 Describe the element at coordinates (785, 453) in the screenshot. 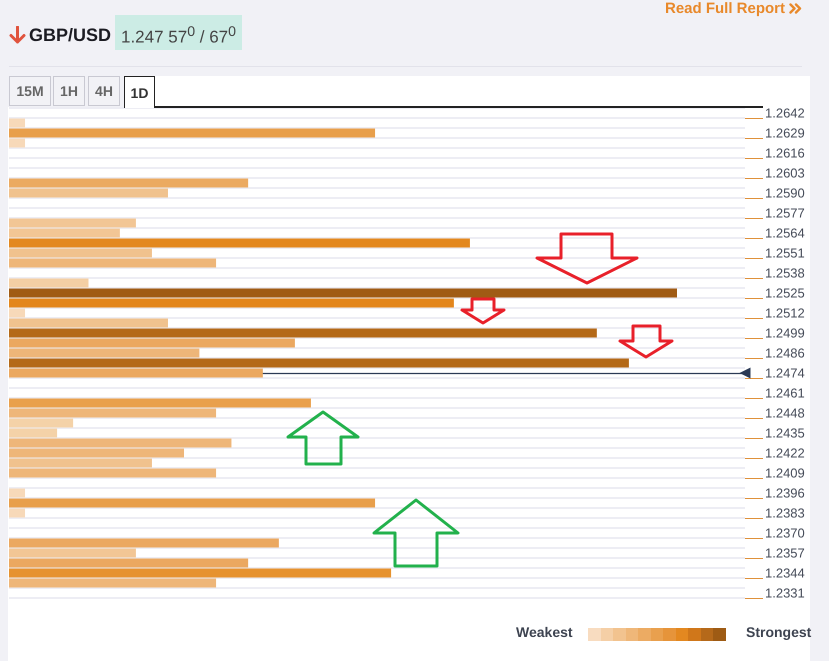

I see `y-tick-label: 1.2422` at that location.